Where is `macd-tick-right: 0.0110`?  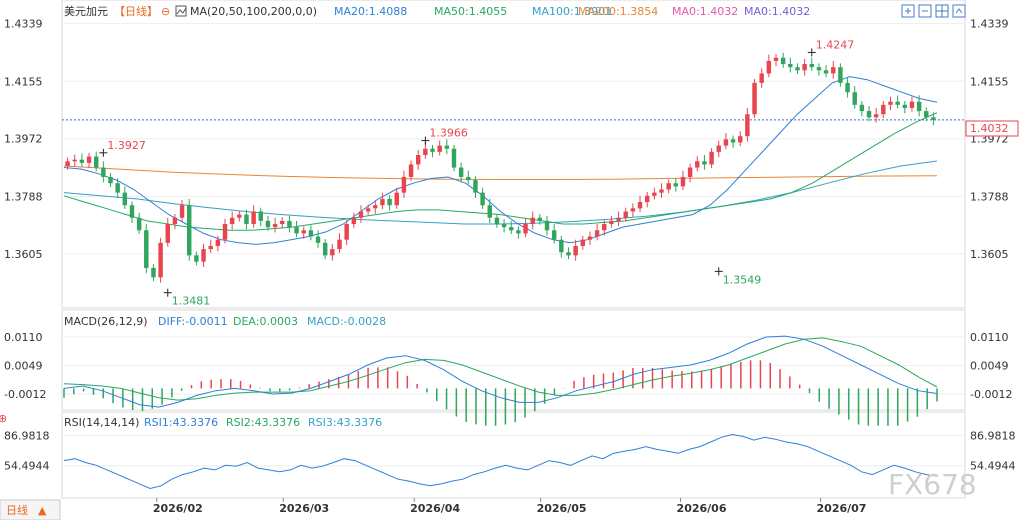 macd-tick-right: 0.0110 is located at coordinates (989, 337).